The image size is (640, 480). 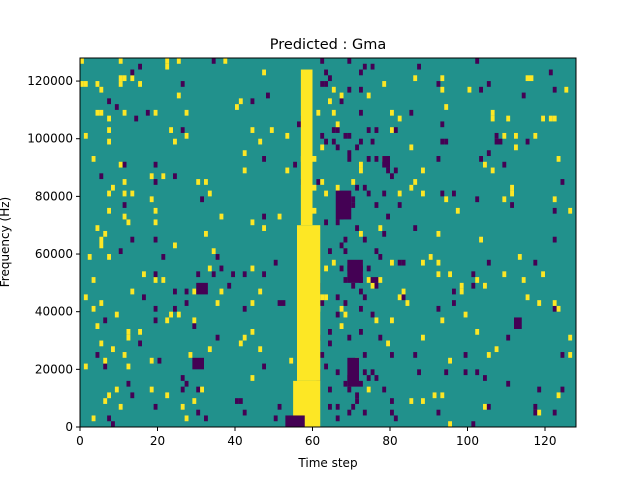 I want to click on x-tick-label: 80, so click(x=389, y=441).